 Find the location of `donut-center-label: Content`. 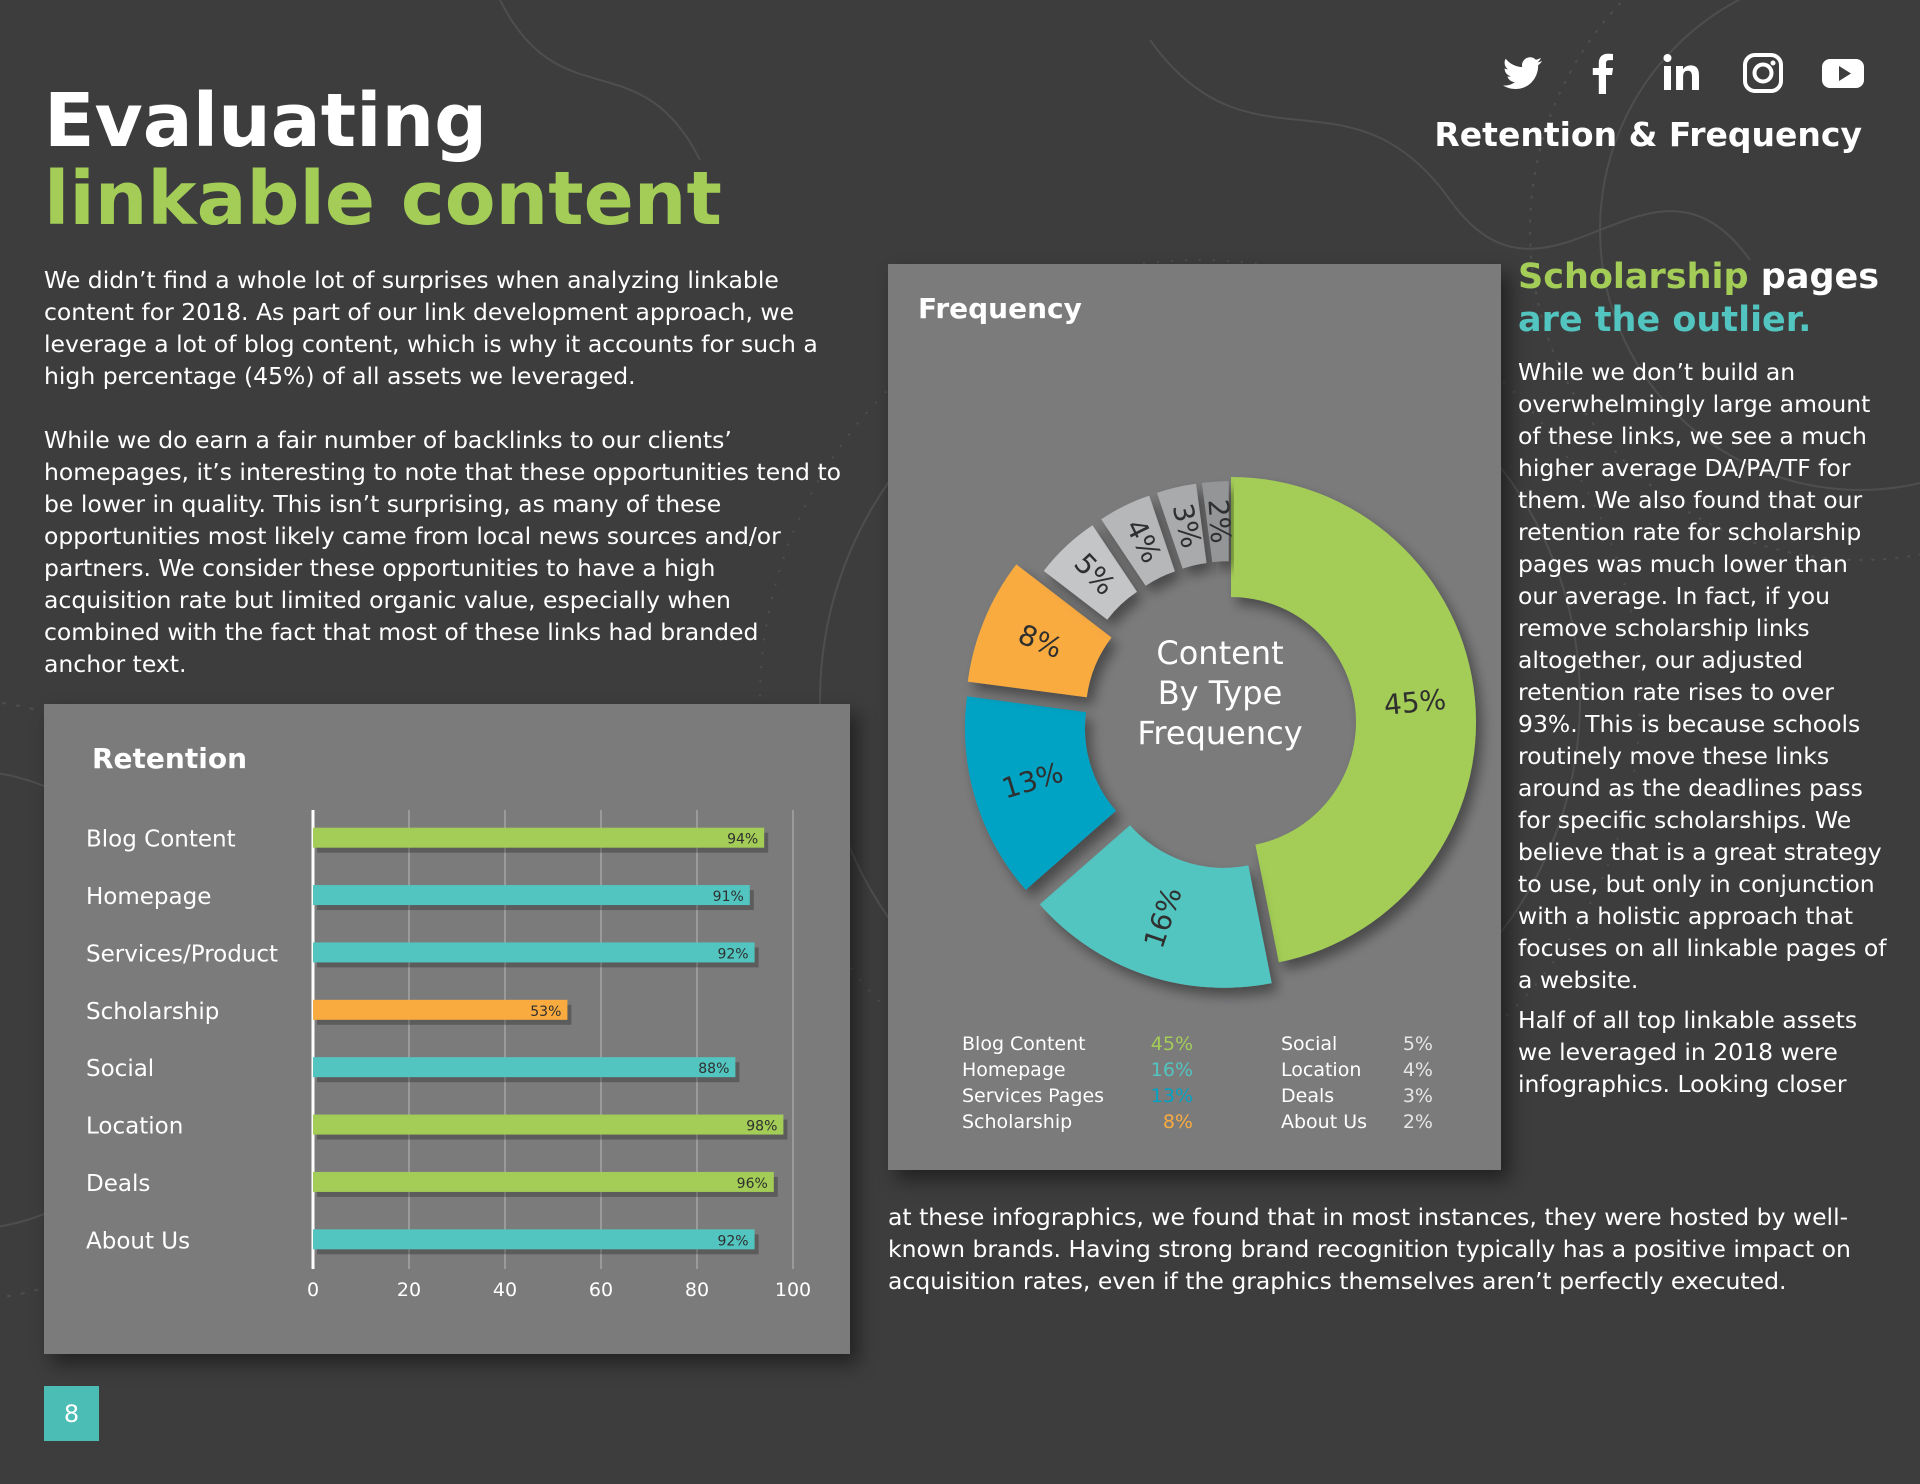

donut-center-label: Content is located at coordinates (1219, 653).